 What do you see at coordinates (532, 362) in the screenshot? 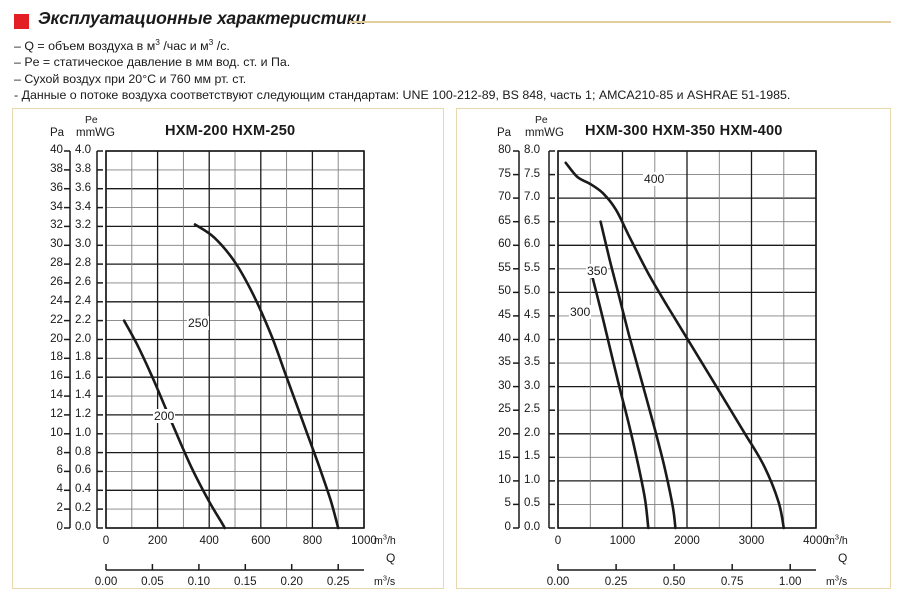
I see `y-tick-mmwg: 3.5` at bounding box center [532, 362].